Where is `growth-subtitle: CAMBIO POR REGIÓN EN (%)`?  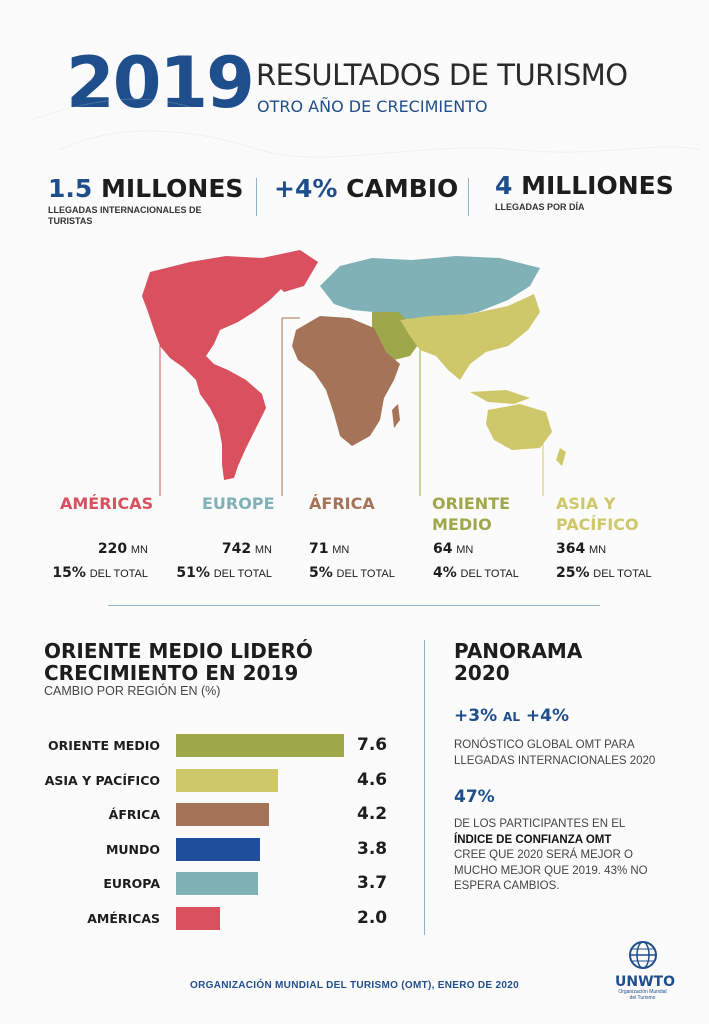
growth-subtitle: CAMBIO POR REGIÓN EN (%) is located at coordinates (132, 691).